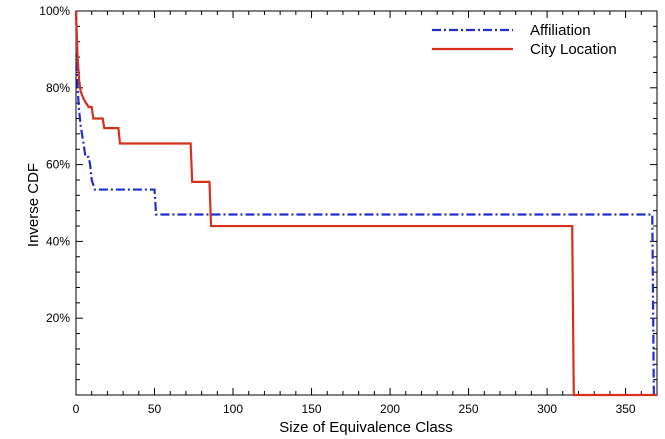 This screenshot has width=665, height=439. What do you see at coordinates (54, 11) in the screenshot?
I see `y-tick-label: 100%` at bounding box center [54, 11].